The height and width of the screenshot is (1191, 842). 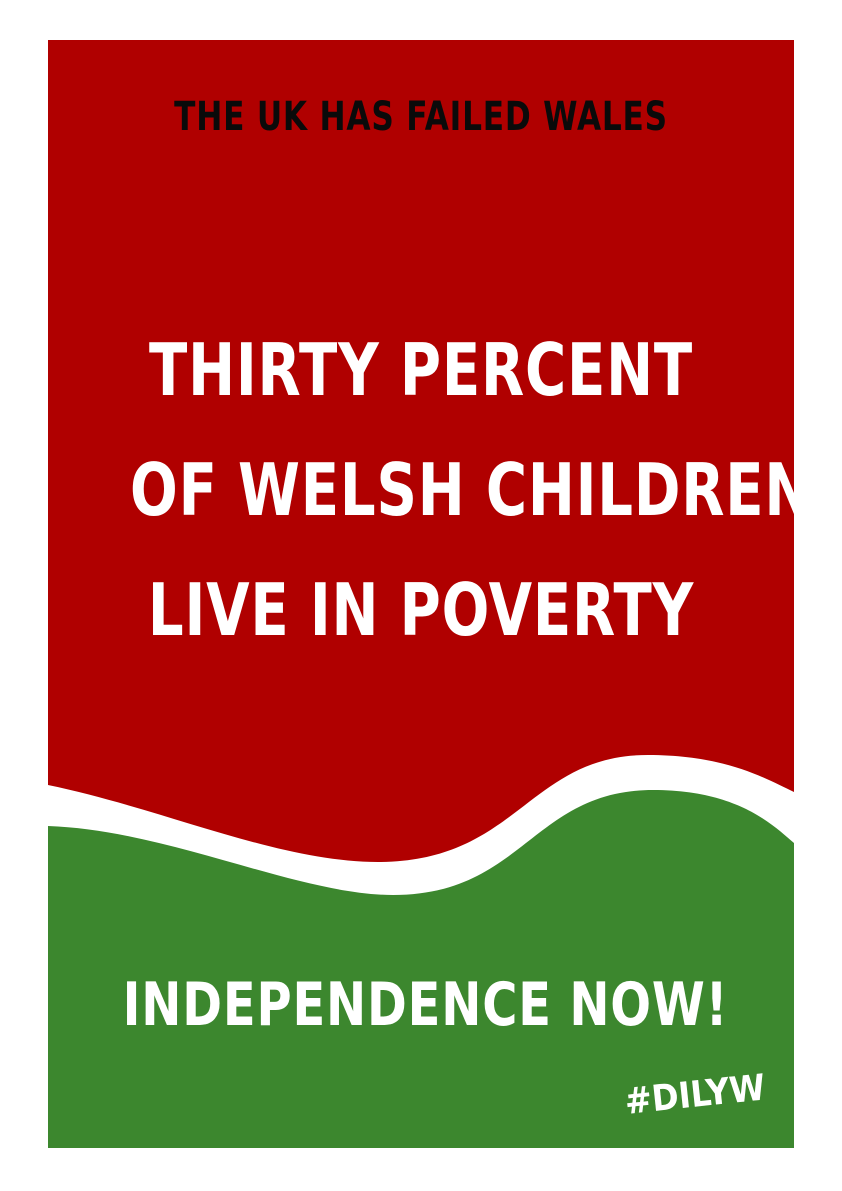 I want to click on call-to-action: INDEPENDENCE NOW!, so click(x=425, y=1005).